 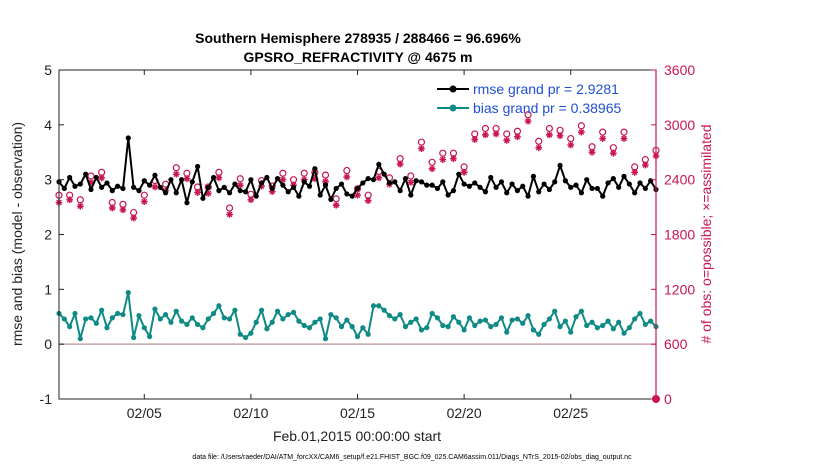 I want to click on y-right-tick-label: 600, so click(x=676, y=344).